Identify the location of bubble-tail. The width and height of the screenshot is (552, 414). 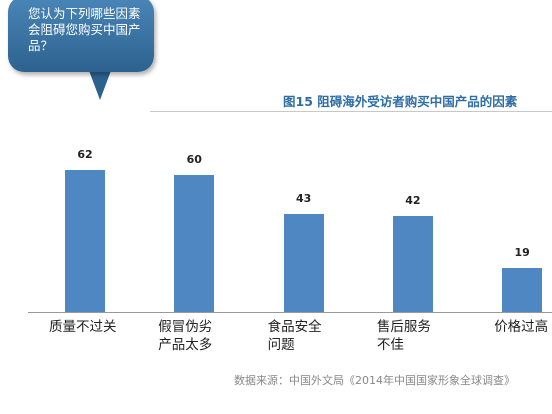
(100, 84).